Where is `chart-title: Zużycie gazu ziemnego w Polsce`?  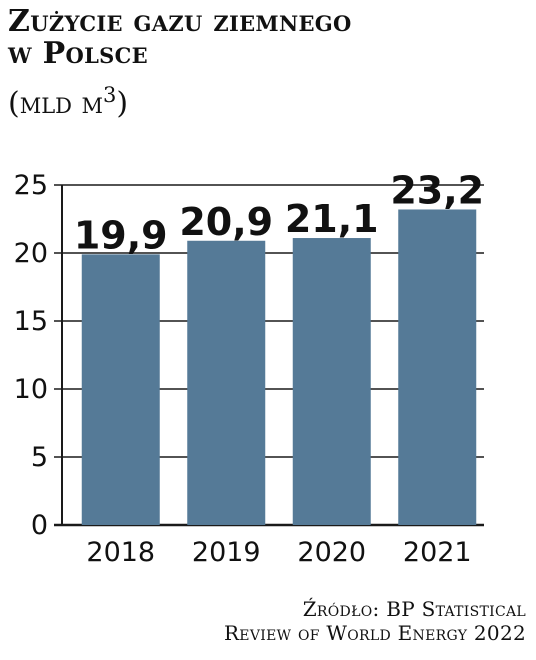
chart-title: Zużycie gazu ziemnego w Polsce is located at coordinates (268, 38).